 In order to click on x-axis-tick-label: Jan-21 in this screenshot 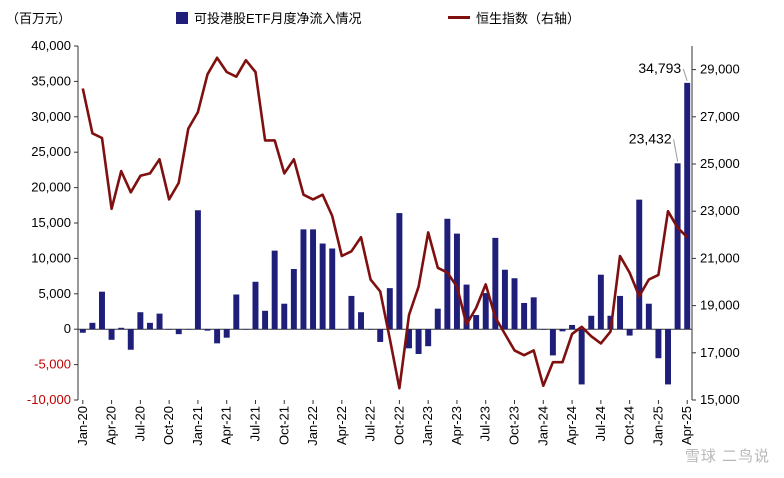, I will do `click(197, 426)`.